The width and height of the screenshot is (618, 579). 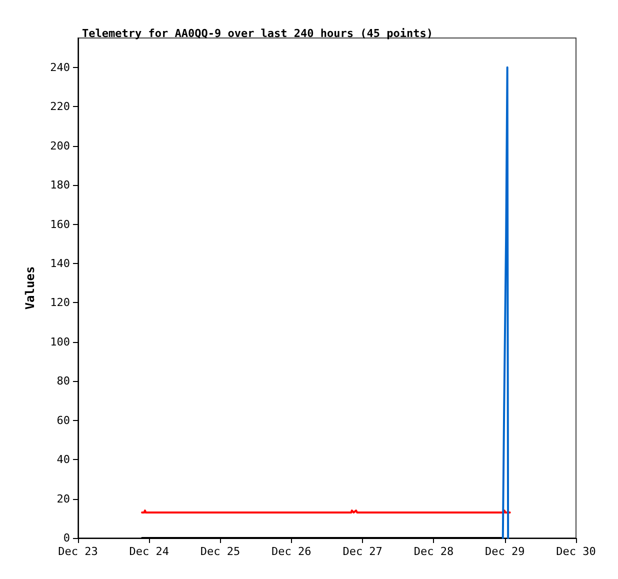 I want to click on y-tick-label: 120, so click(x=60, y=303).